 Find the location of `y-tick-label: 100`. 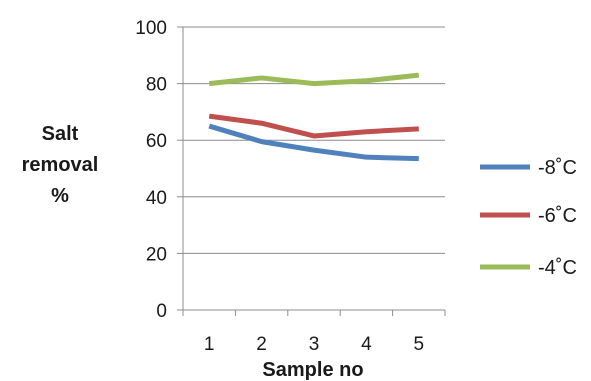

y-tick-label: 100 is located at coordinates (151, 28).